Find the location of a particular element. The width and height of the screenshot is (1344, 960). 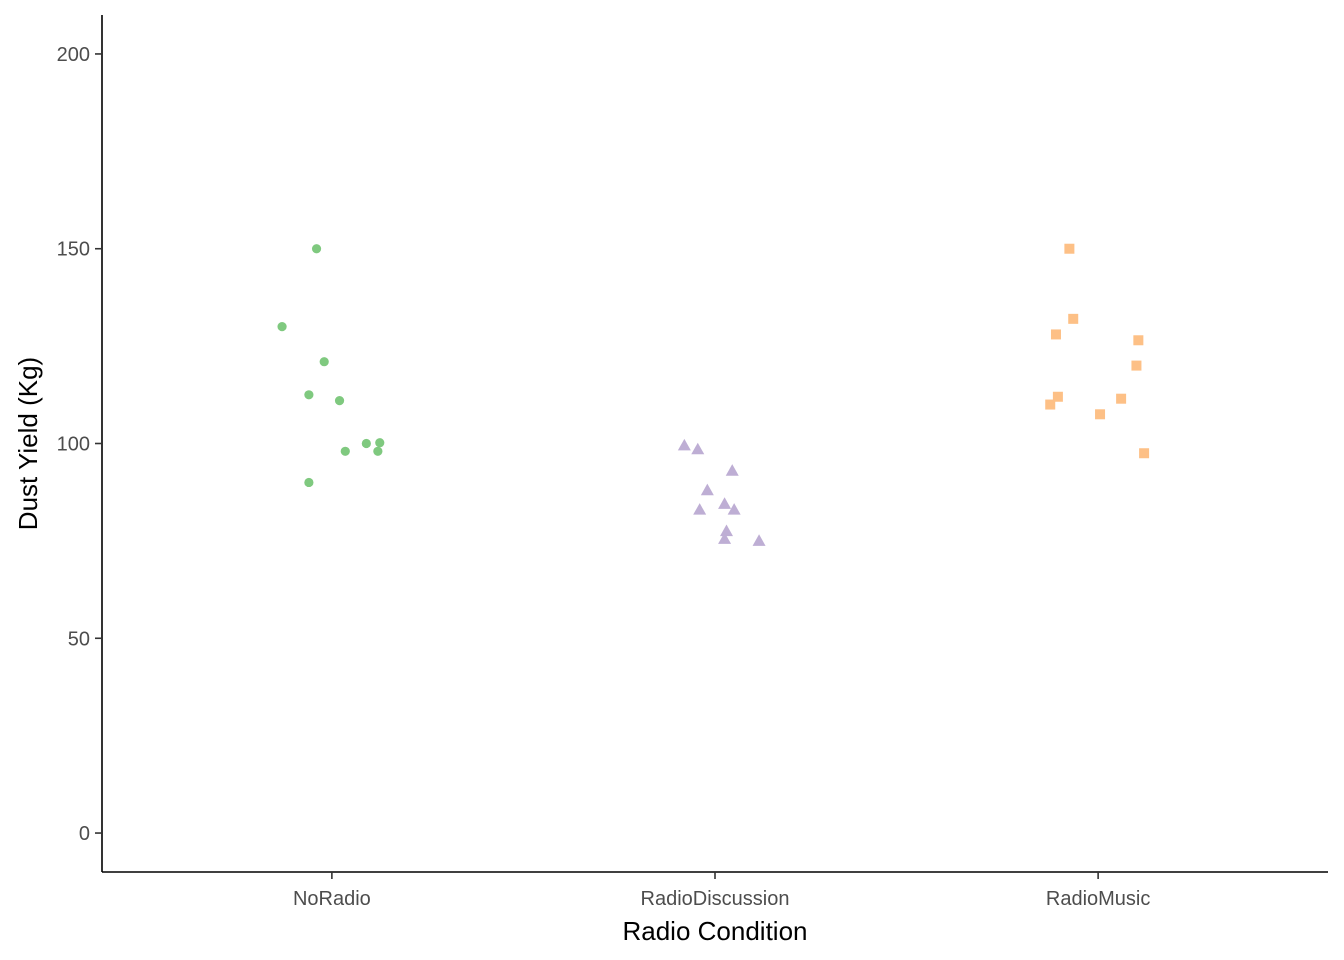

x-axis-title: Radio Condition is located at coordinates (714, 931).